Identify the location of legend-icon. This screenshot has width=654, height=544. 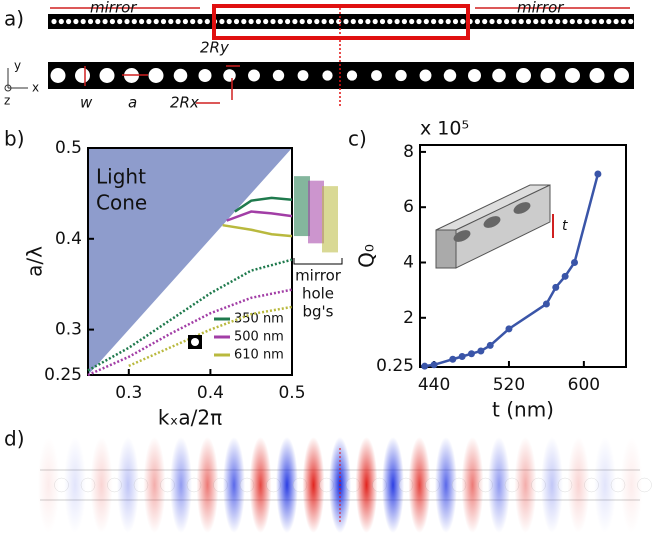
(195, 342).